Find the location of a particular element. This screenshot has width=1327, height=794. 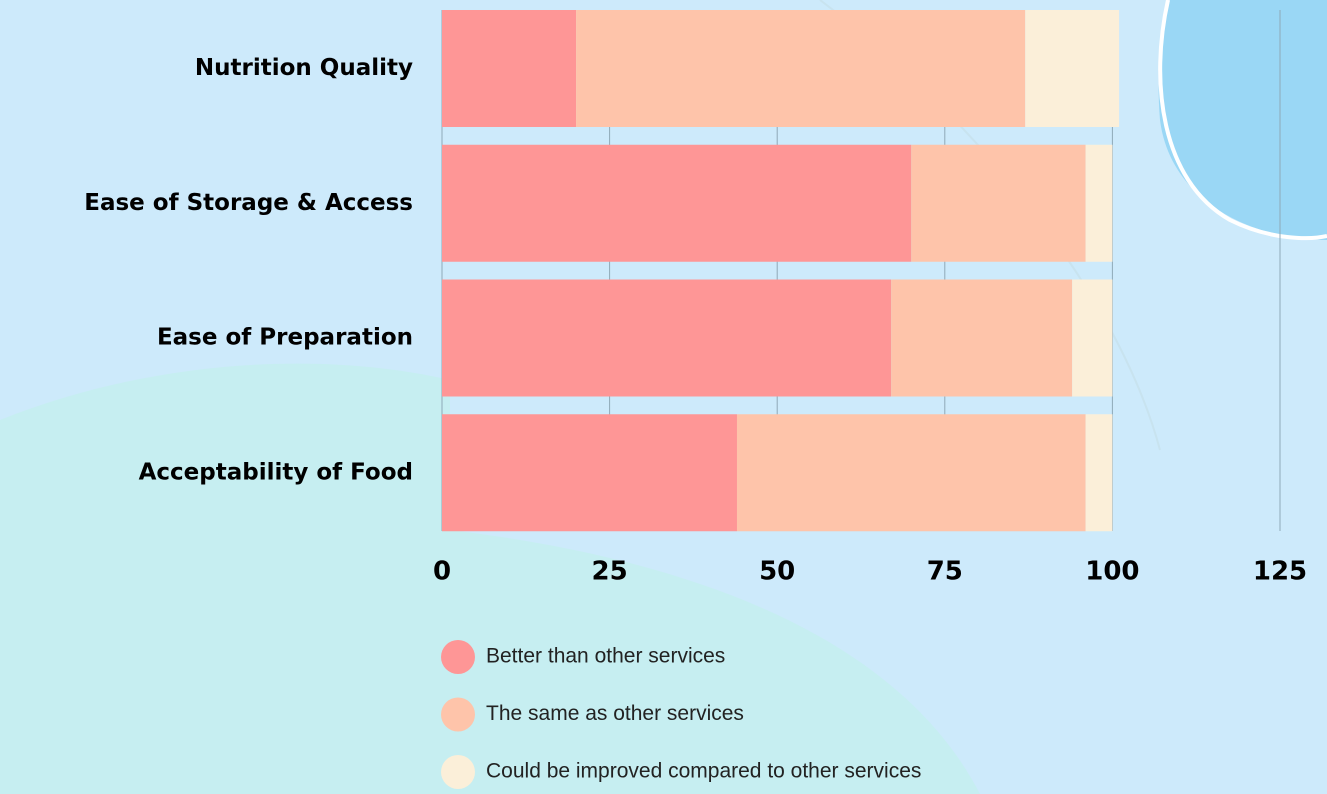

x-tick-label: 100 is located at coordinates (1112, 572).